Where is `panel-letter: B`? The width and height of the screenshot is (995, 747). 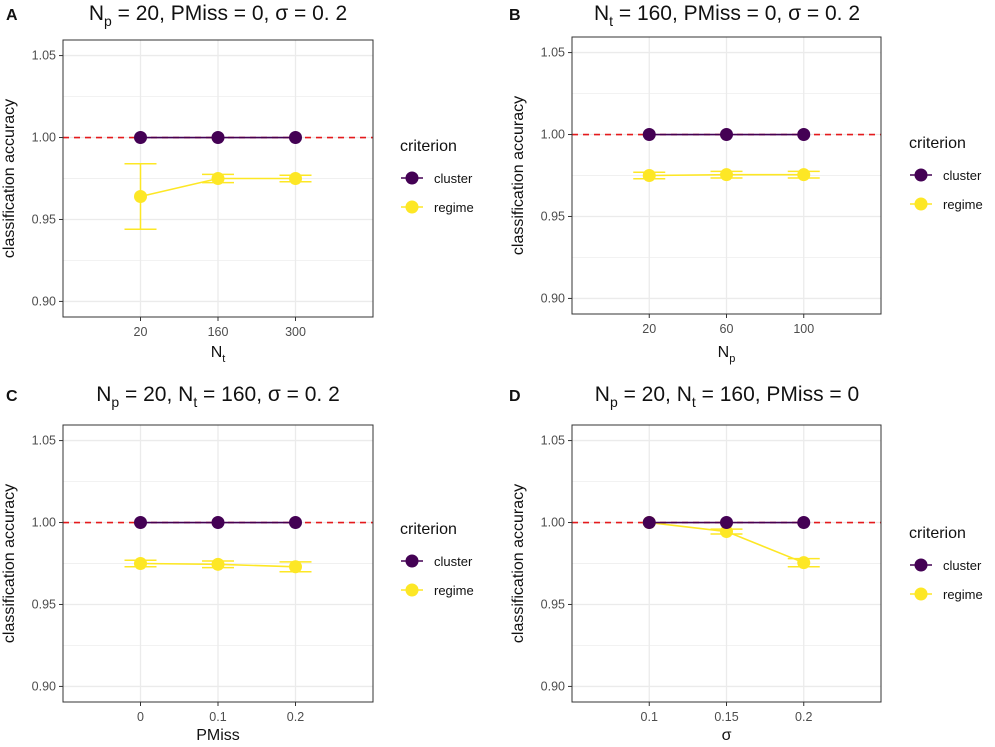 panel-letter: B is located at coordinates (515, 15).